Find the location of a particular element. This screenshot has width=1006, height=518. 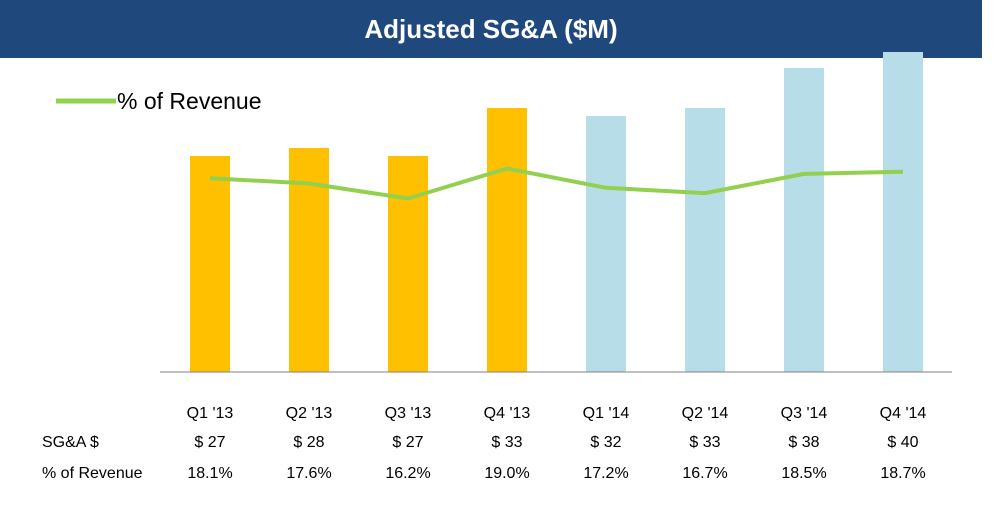

table-cell-0-2: $ 27 is located at coordinates (407, 442).